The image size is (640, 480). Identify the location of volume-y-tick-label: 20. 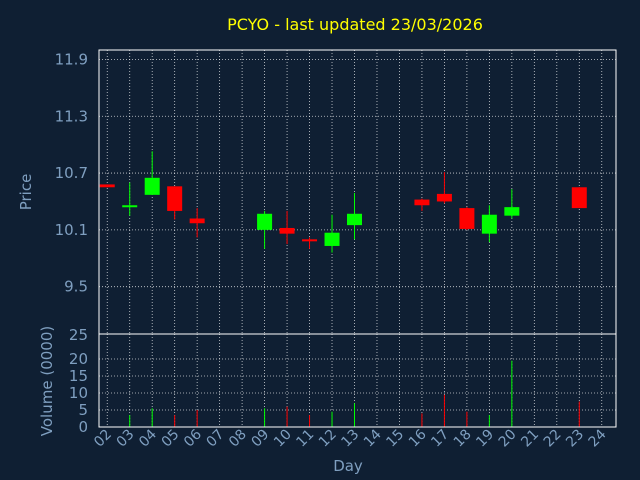
(78, 359).